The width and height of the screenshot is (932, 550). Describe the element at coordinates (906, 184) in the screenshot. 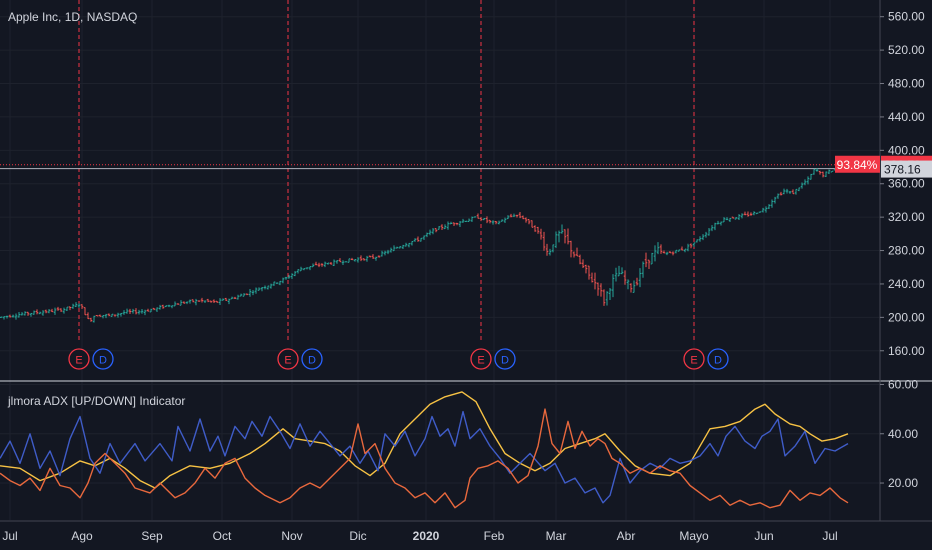

I see `price-axis-label: 360.00` at that location.